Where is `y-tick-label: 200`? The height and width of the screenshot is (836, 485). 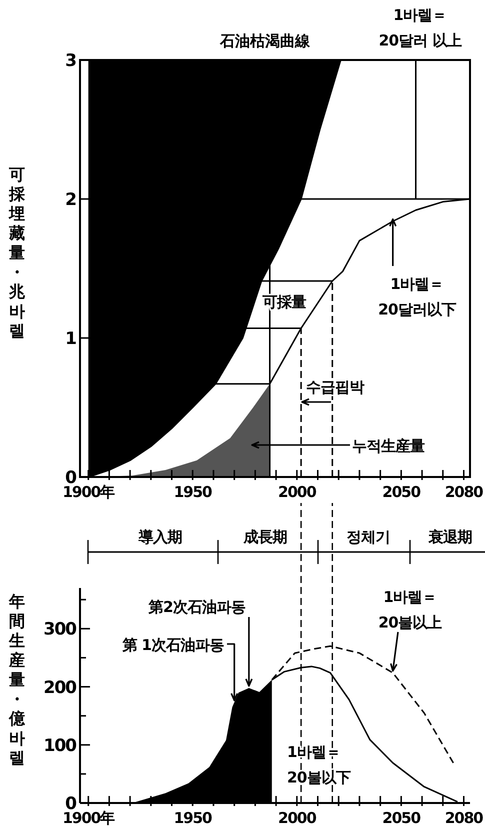
y-tick-label: 200 is located at coordinates (61, 688).